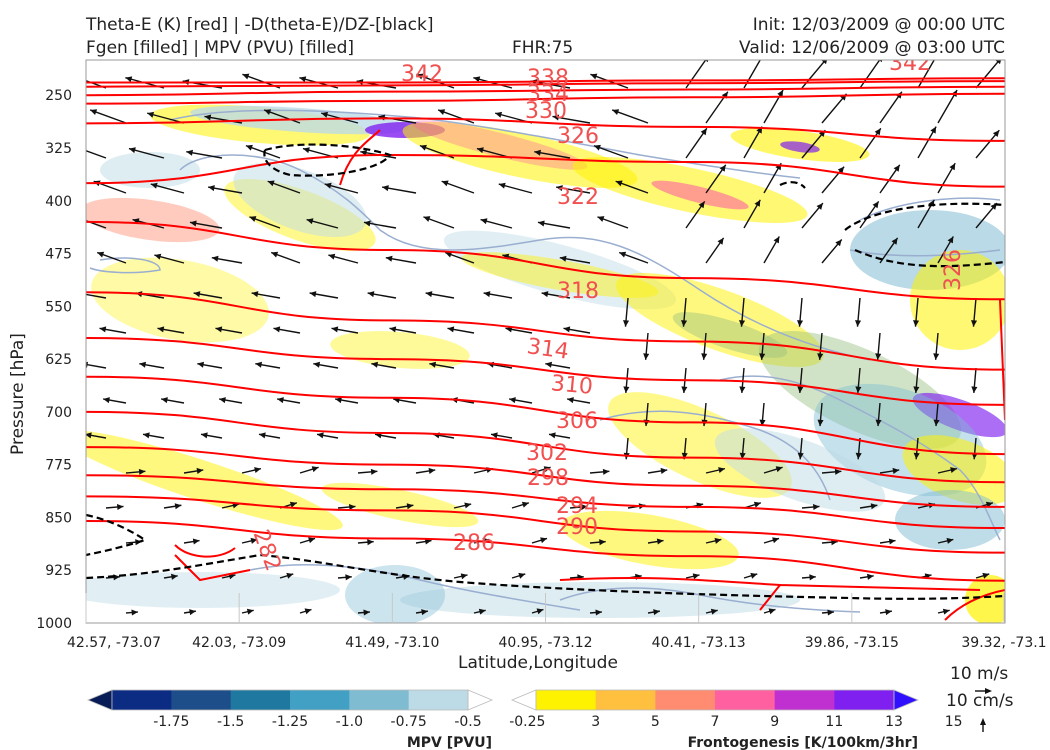  Describe the element at coordinates (114, 643) in the screenshot. I see `x-tick-label: 42.57, -73.07` at that location.